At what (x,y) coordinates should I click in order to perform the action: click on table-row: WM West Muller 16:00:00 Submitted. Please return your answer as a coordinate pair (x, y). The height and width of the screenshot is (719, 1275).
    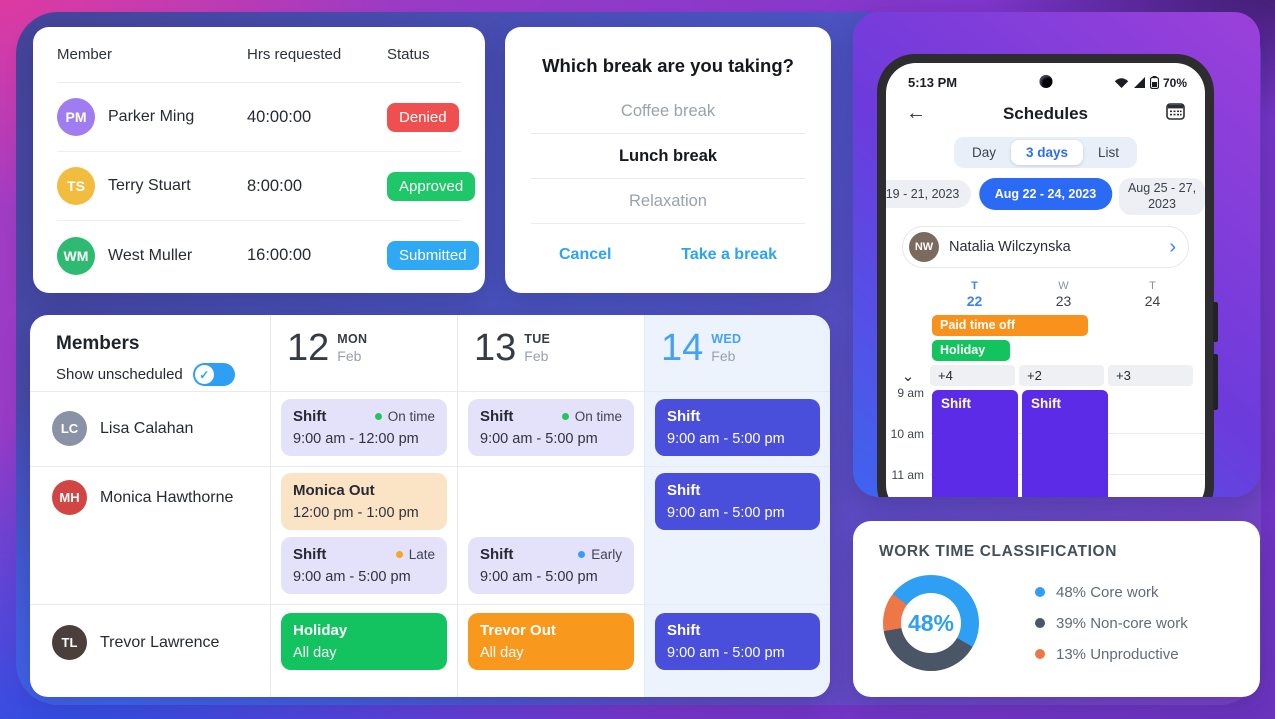
    Looking at the image, I should click on (268, 255).